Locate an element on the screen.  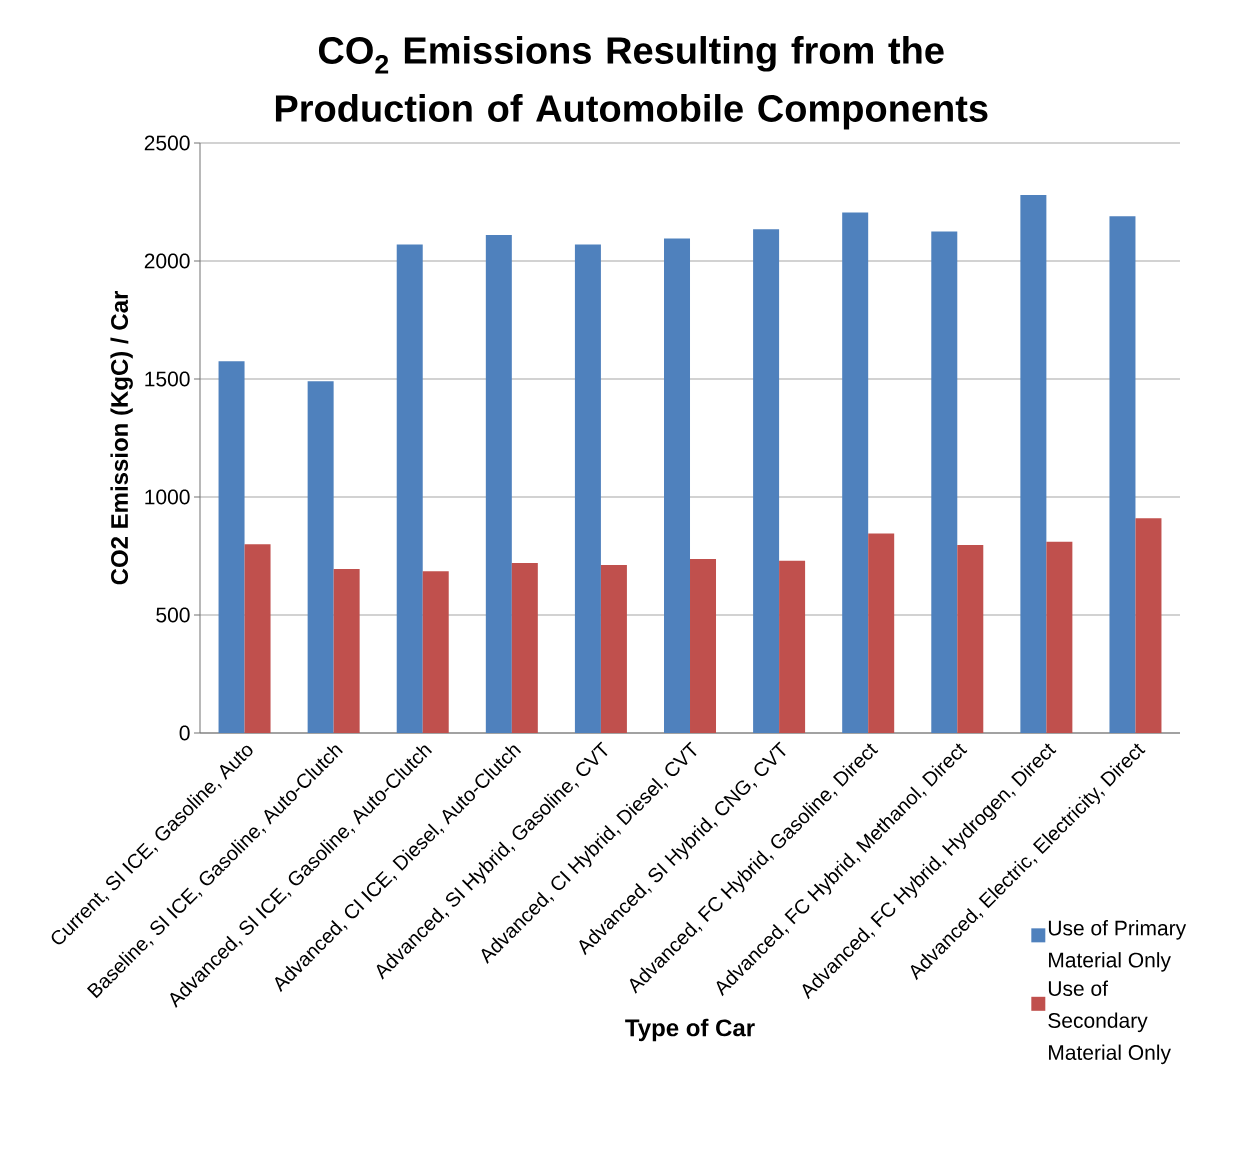
y-tick-label: 1000 is located at coordinates (167, 497).